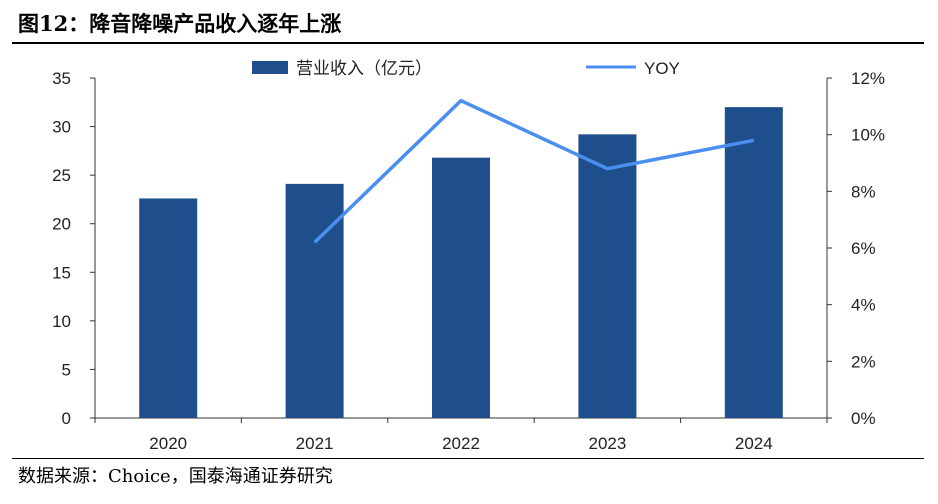 This screenshot has width=938, height=504. Describe the element at coordinates (168, 443) in the screenshot. I see `x-tick-label: 2020` at that location.